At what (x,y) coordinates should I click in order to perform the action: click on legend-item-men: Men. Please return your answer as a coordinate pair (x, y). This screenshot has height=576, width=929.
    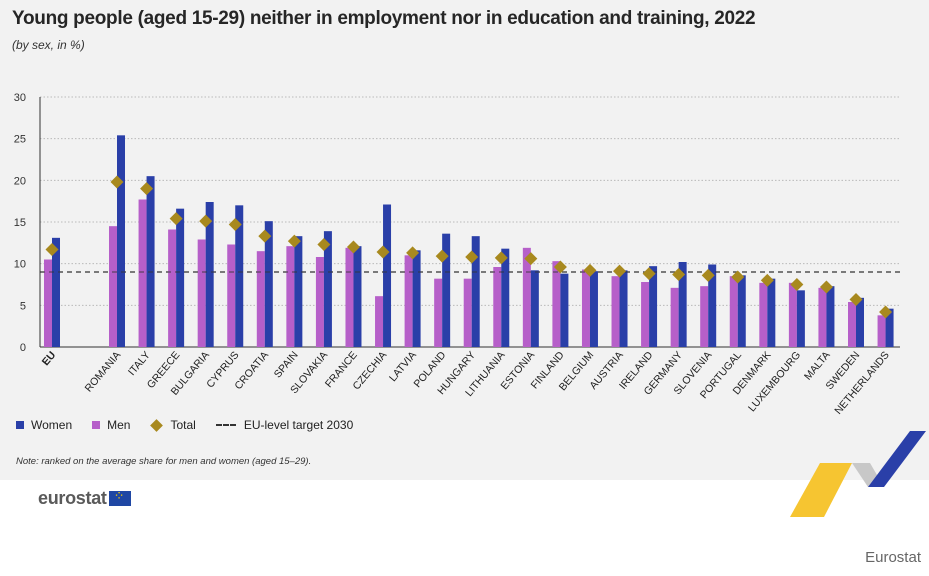
    Looking at the image, I should click on (111, 425).